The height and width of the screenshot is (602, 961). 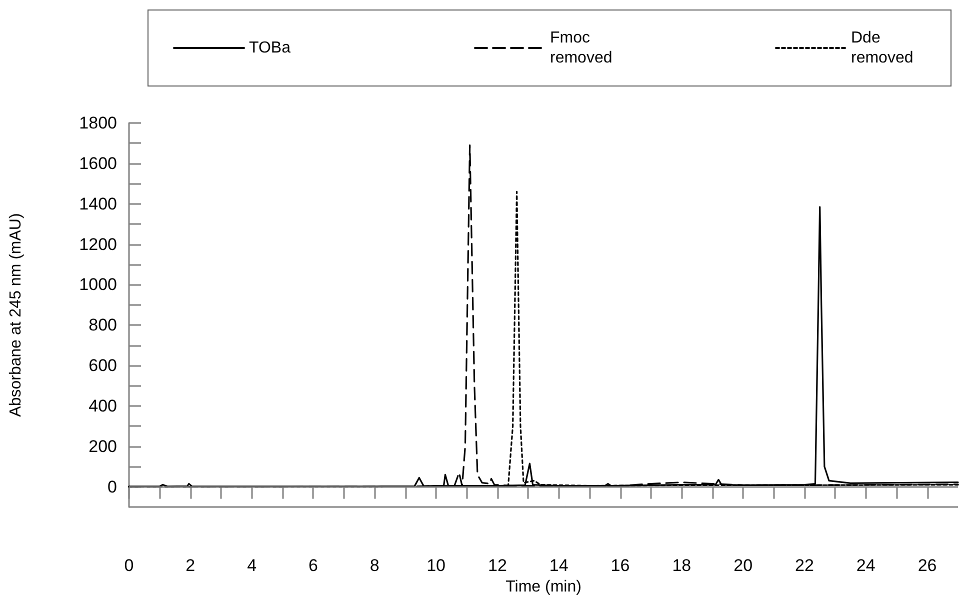 I want to click on y-tick-label: 1400, so click(x=98, y=204).